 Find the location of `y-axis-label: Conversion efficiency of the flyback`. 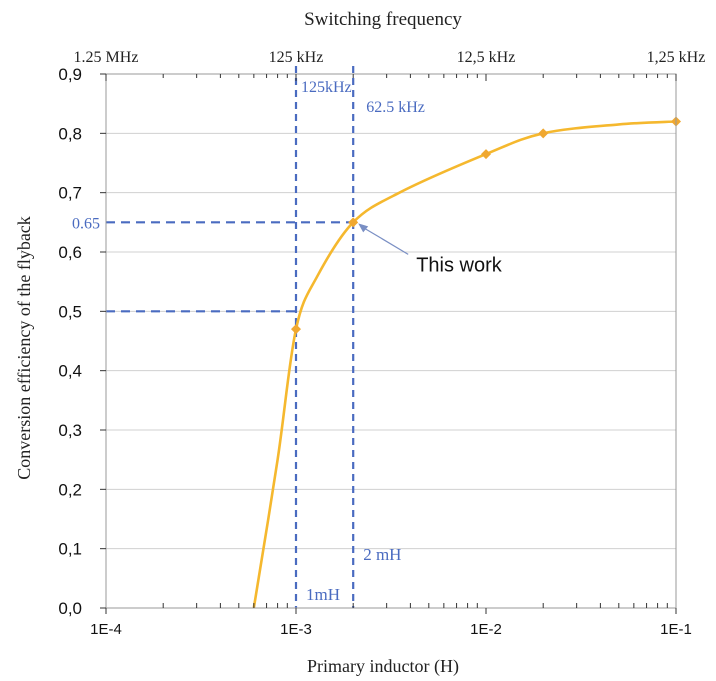

y-axis-label: Conversion efficiency of the flyback is located at coordinates (24, 348).